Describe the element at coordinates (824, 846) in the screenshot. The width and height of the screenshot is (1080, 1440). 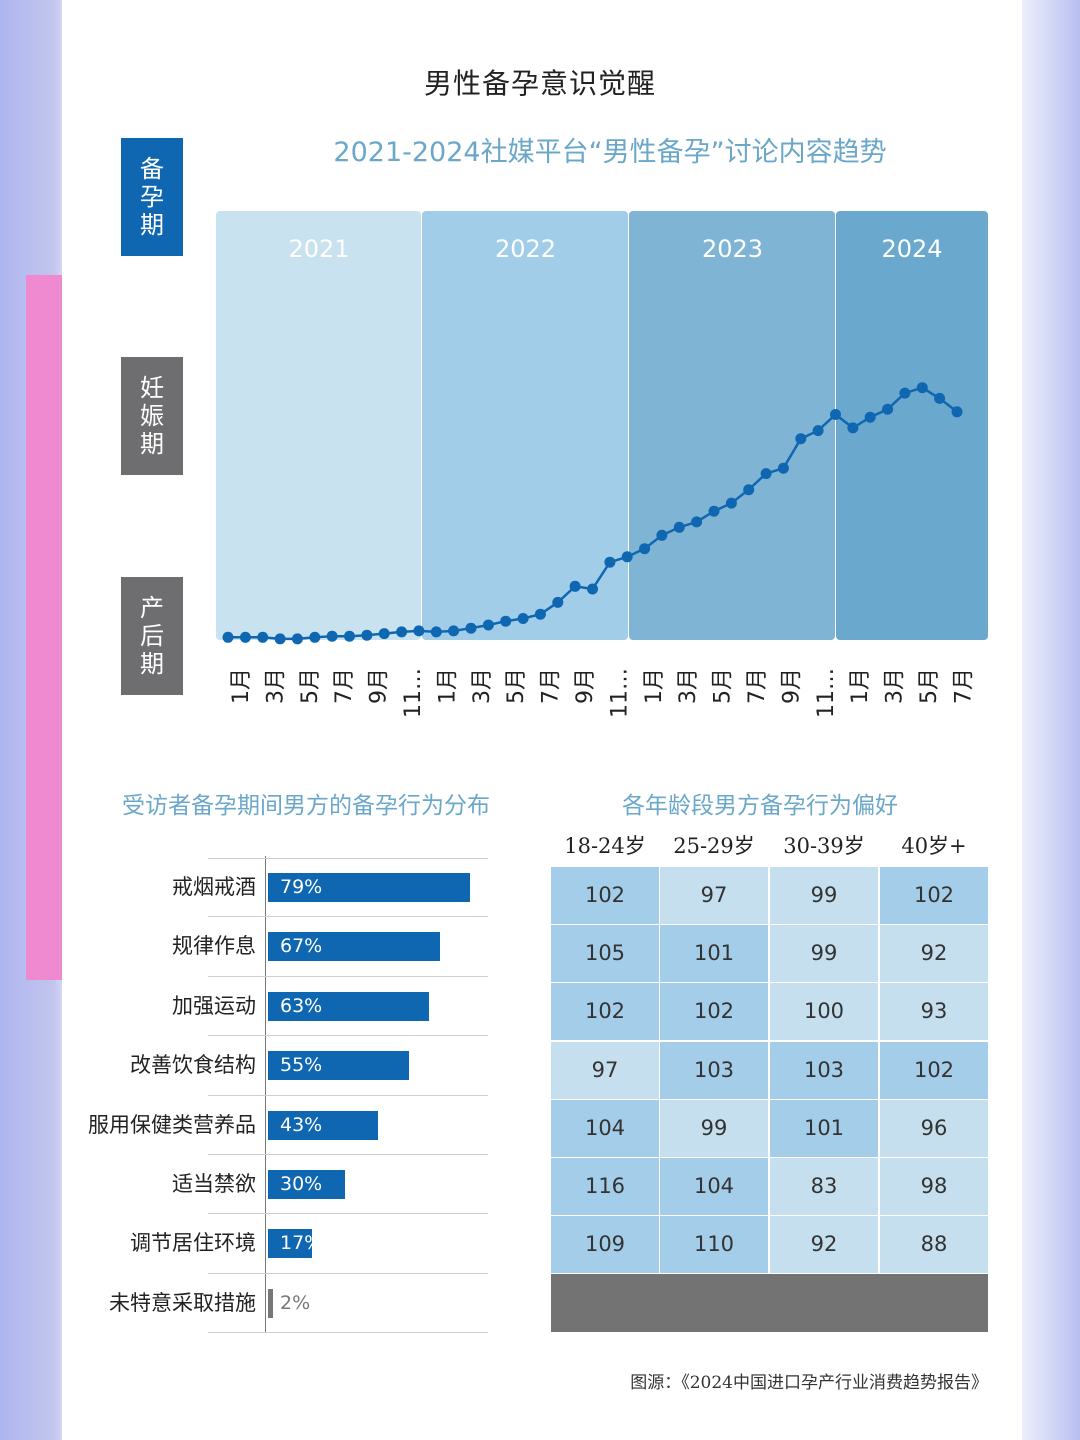
I see `age-column-header: 30-39岁` at that location.